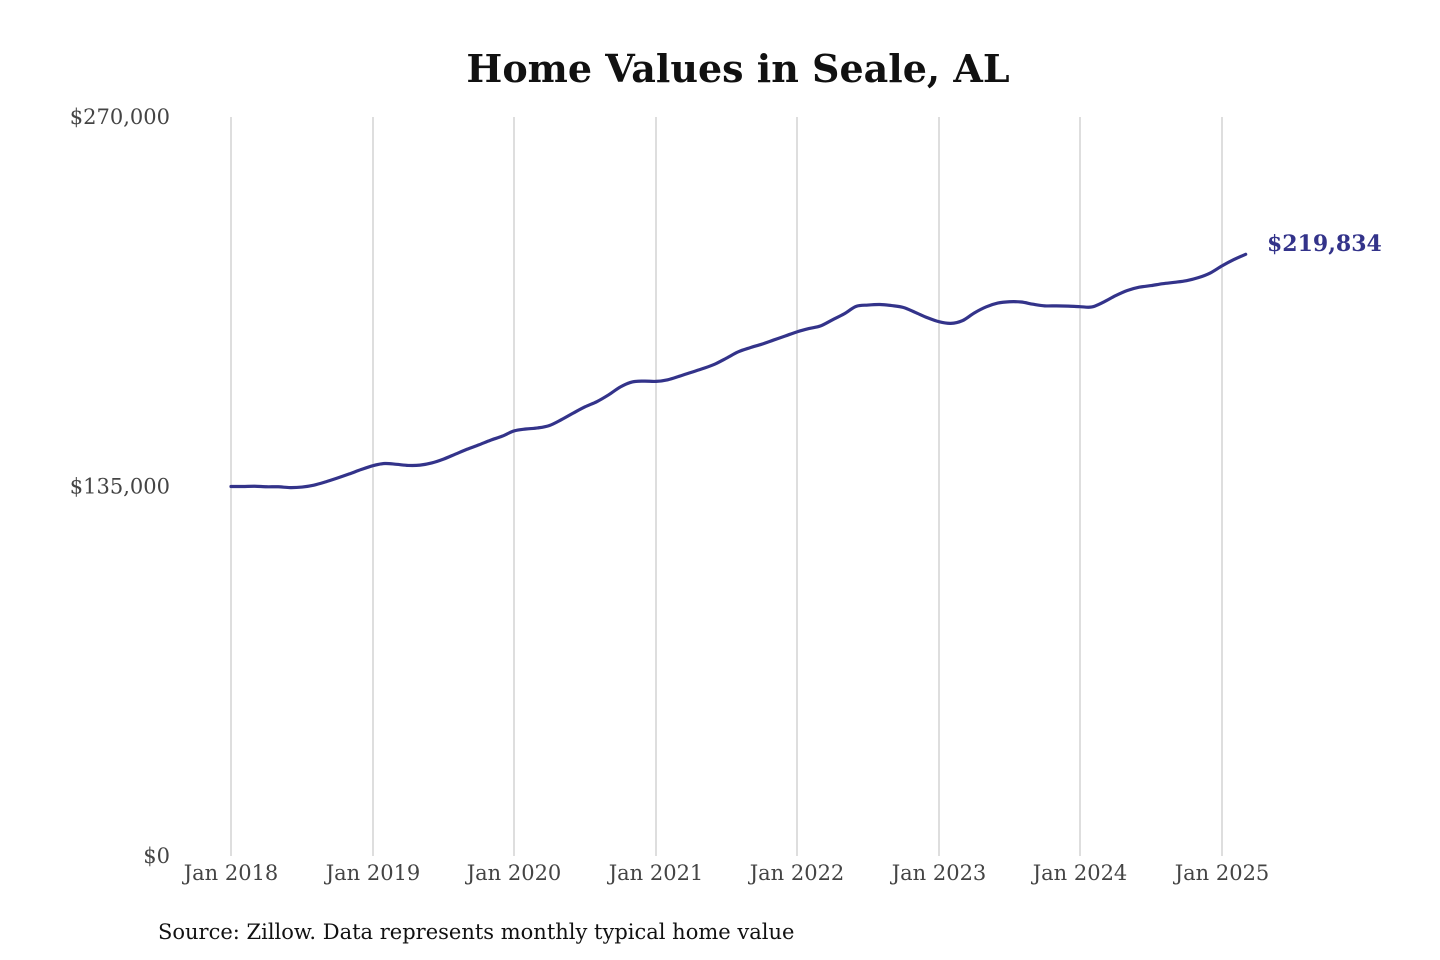 The height and width of the screenshot is (960, 1440). I want to click on x-tick-label: Jan 2023, so click(938, 873).